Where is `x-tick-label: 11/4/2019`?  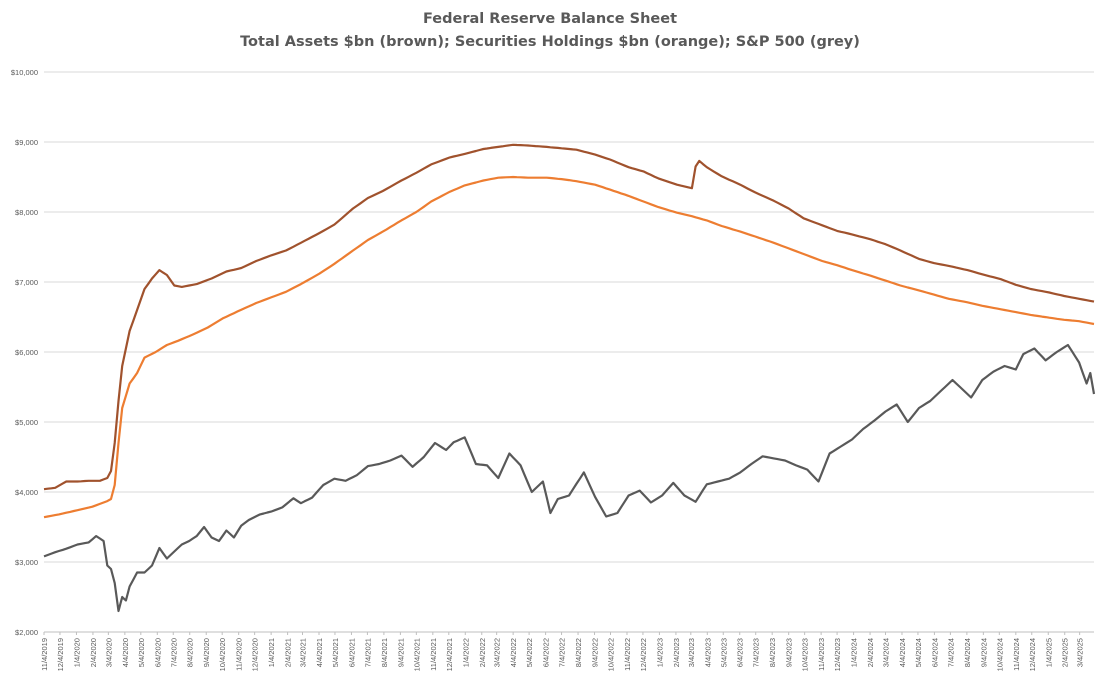 x-tick-label: 11/4/2019 is located at coordinates (44, 654).